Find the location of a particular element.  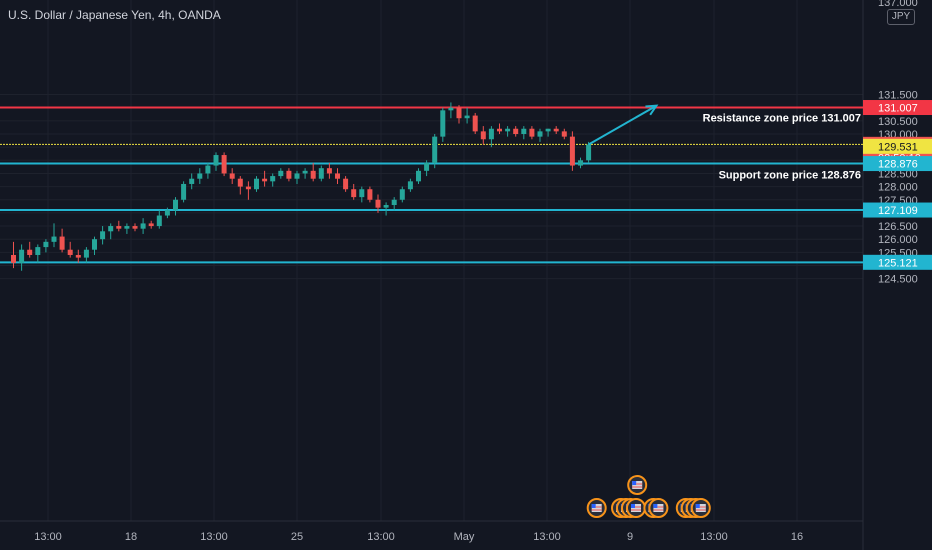

x-tick-label: May is located at coordinates (464, 537).